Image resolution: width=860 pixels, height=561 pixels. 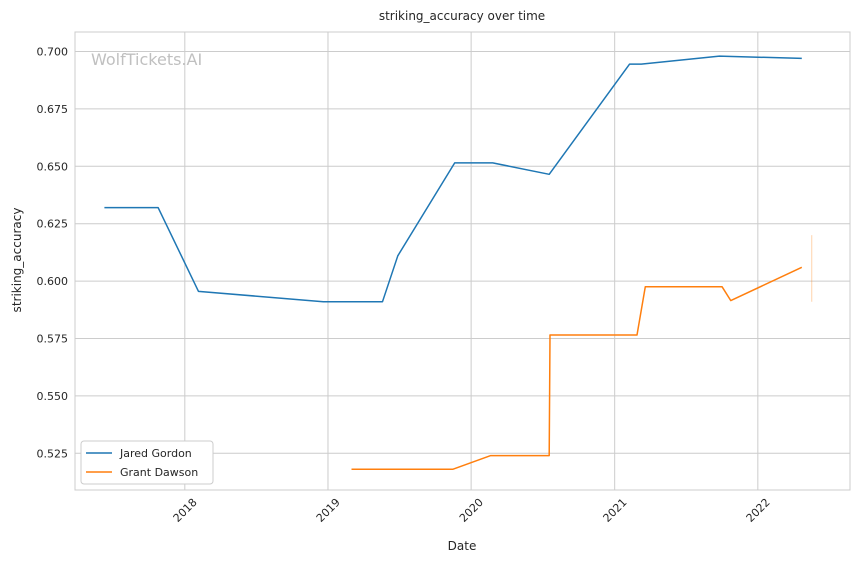 I want to click on legend: Jared Gordon Grant Dawson, so click(x=147, y=462).